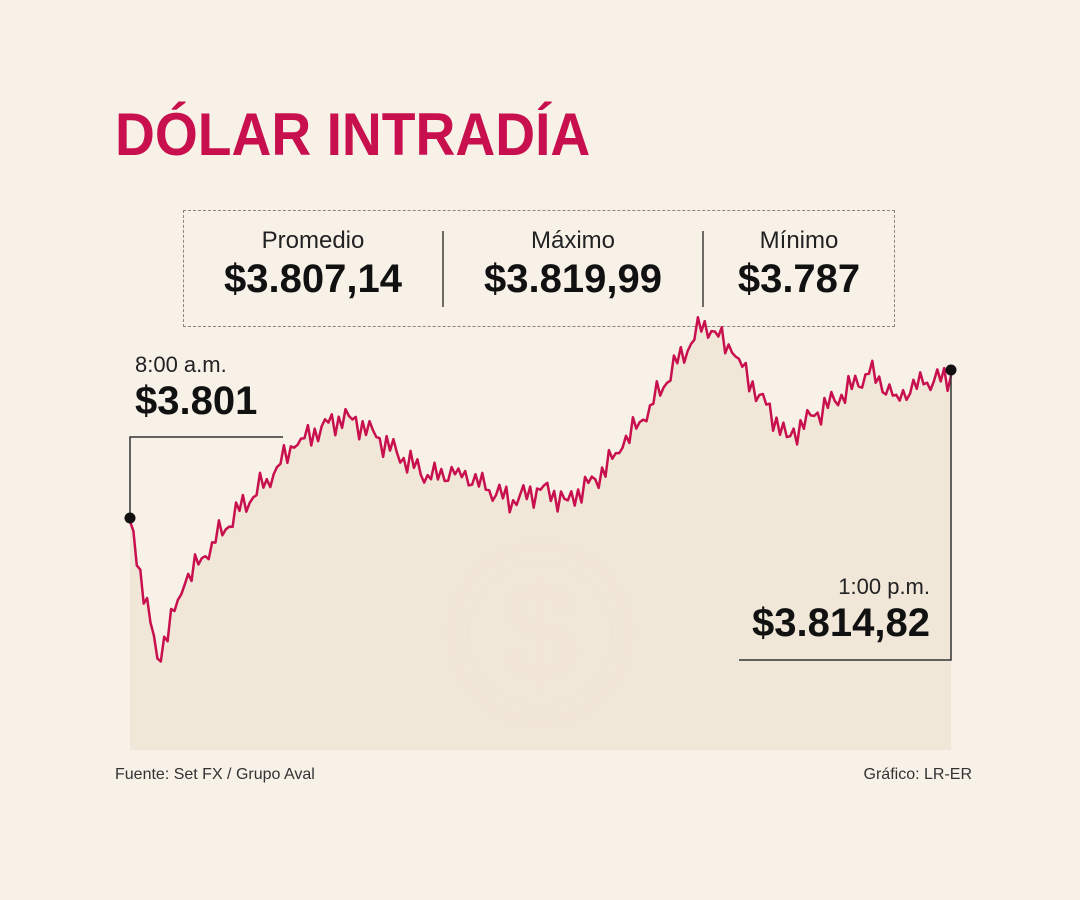 The height and width of the screenshot is (900, 1080). I want to click on stat-minimum-value: $3.787, so click(799, 279).